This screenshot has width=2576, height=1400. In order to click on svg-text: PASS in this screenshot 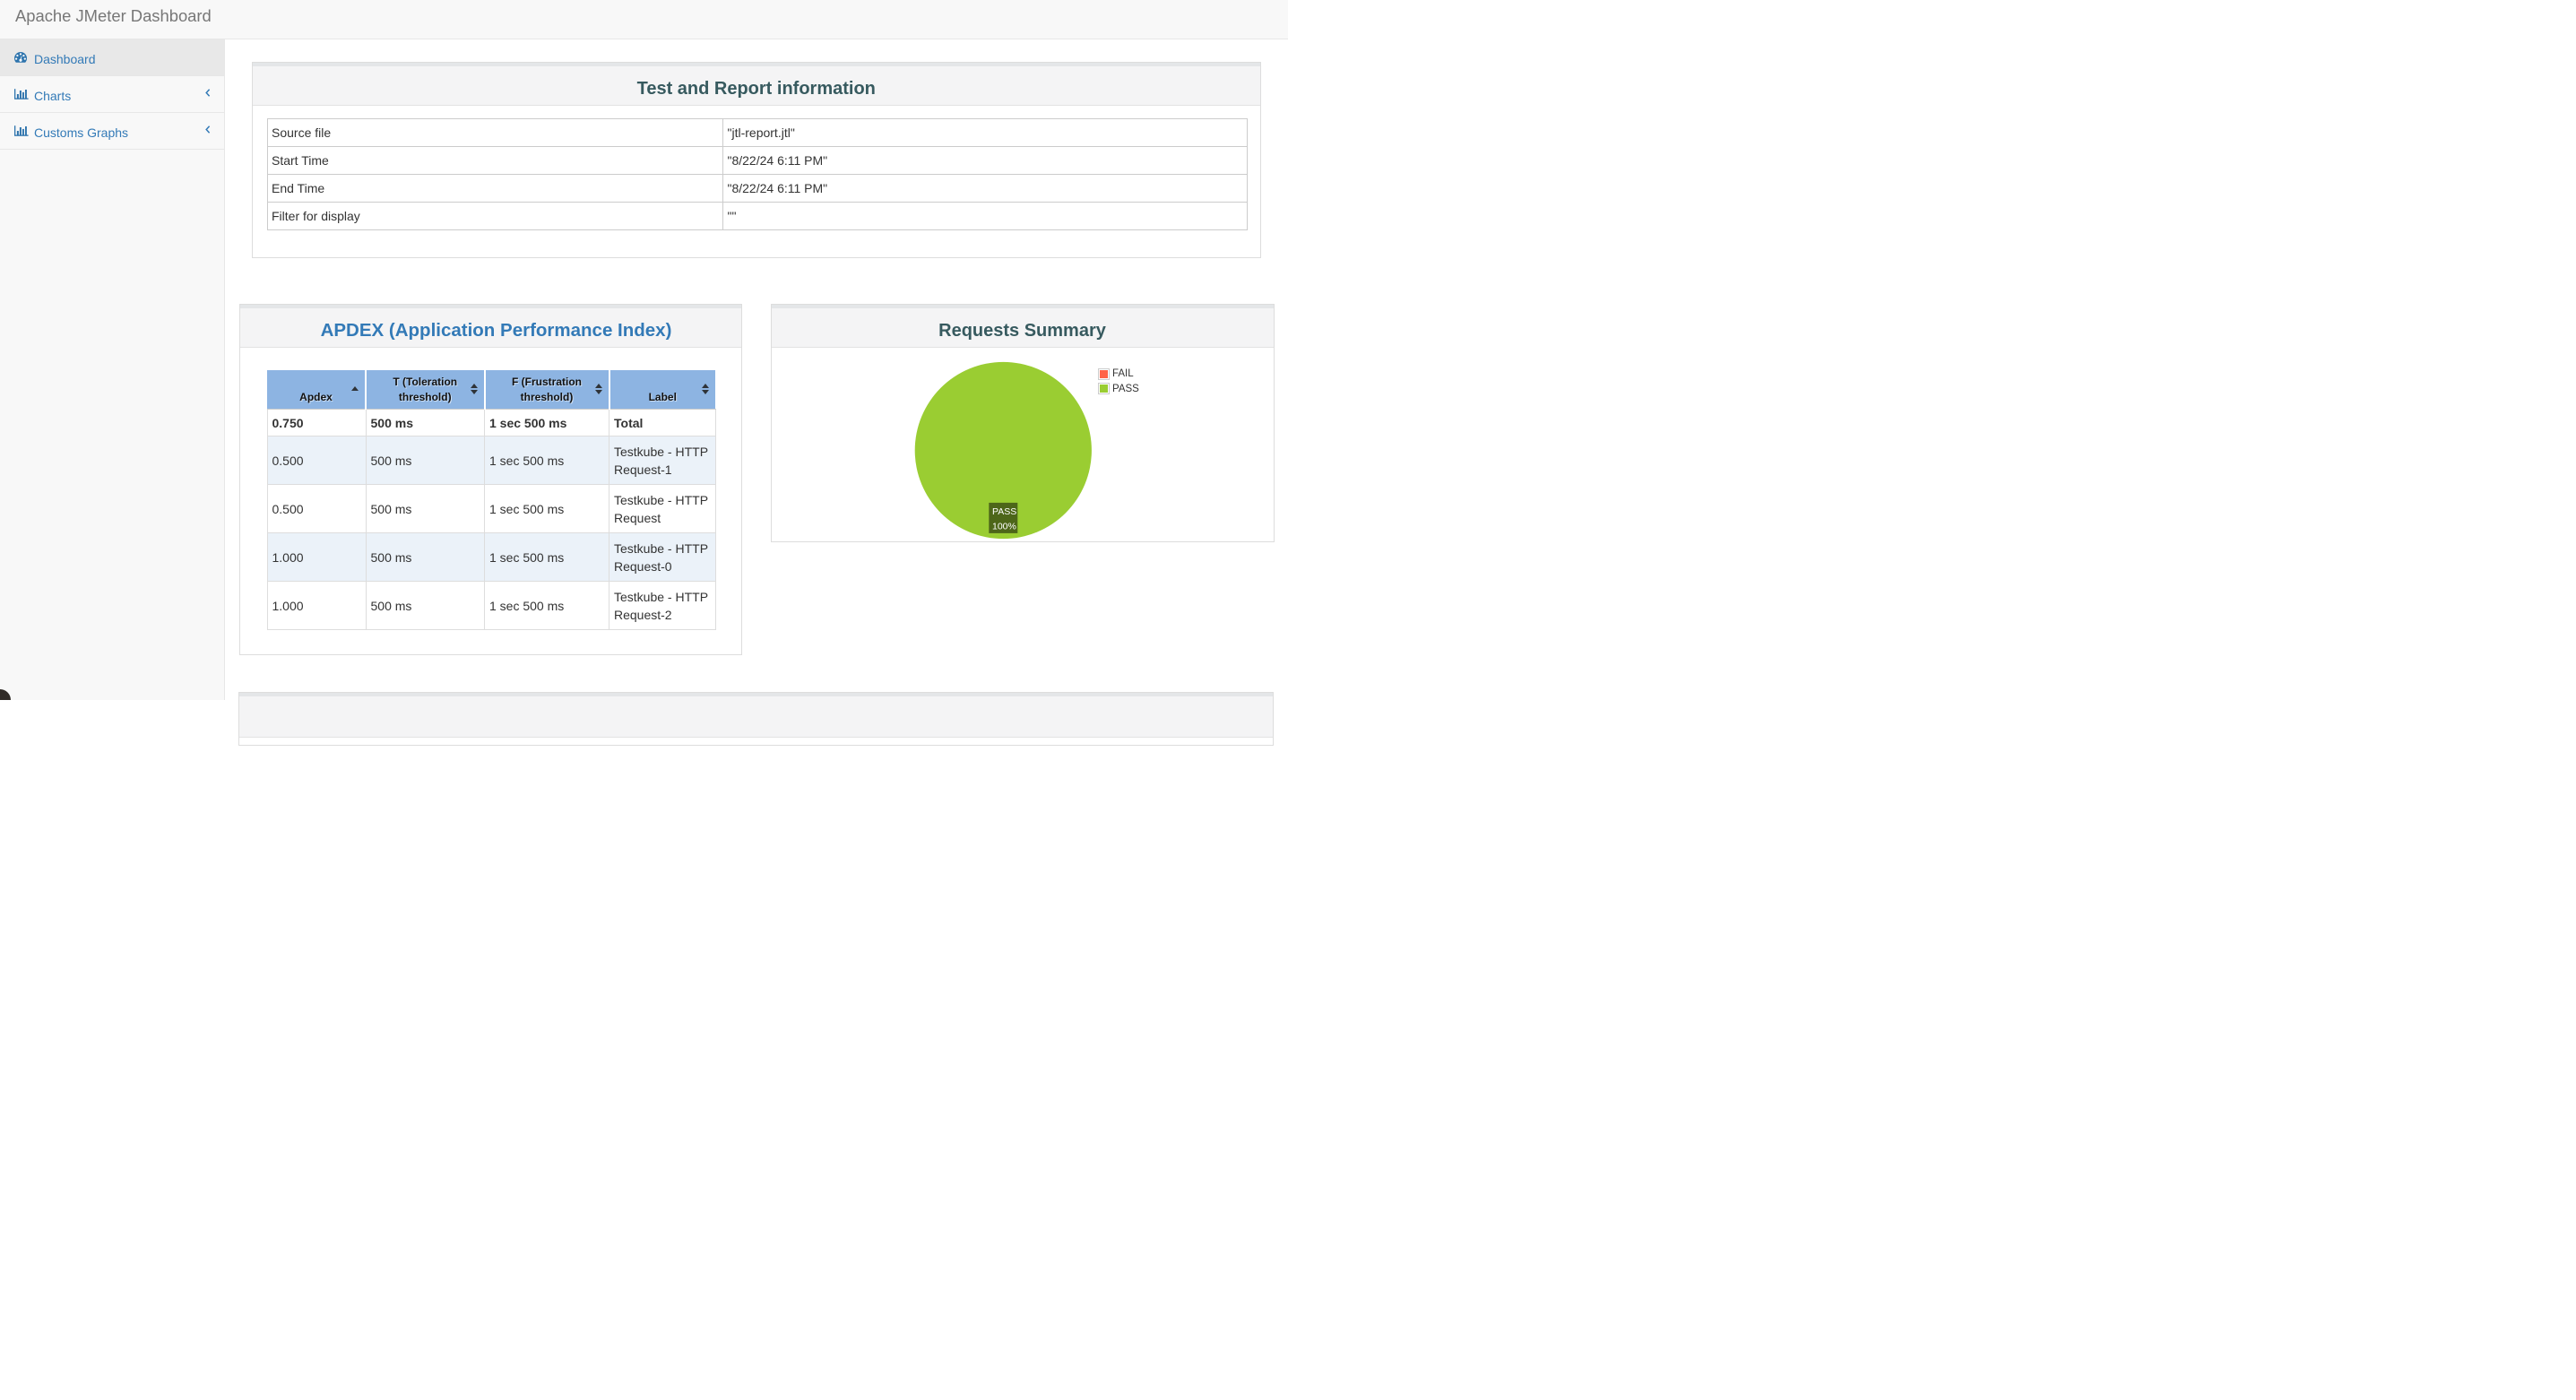, I will do `click(1004, 511)`.